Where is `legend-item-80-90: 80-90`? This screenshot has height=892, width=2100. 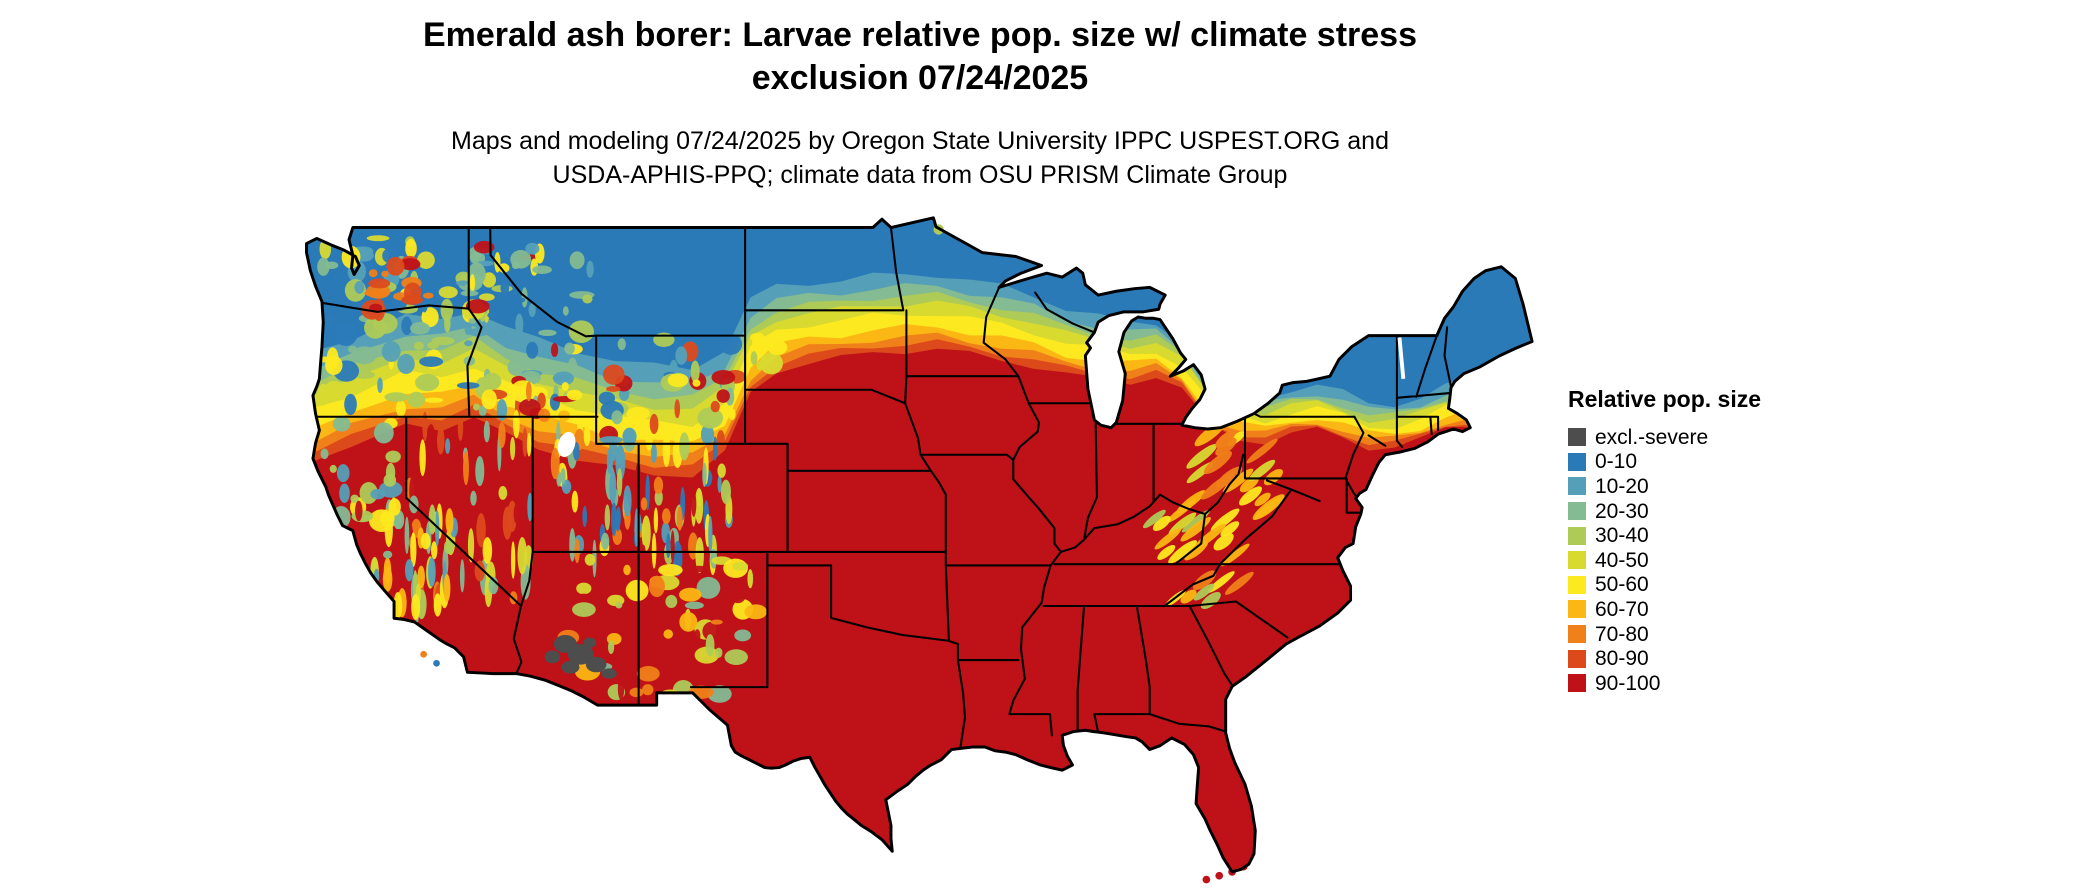 legend-item-80-90: 80-90 is located at coordinates (1664, 658).